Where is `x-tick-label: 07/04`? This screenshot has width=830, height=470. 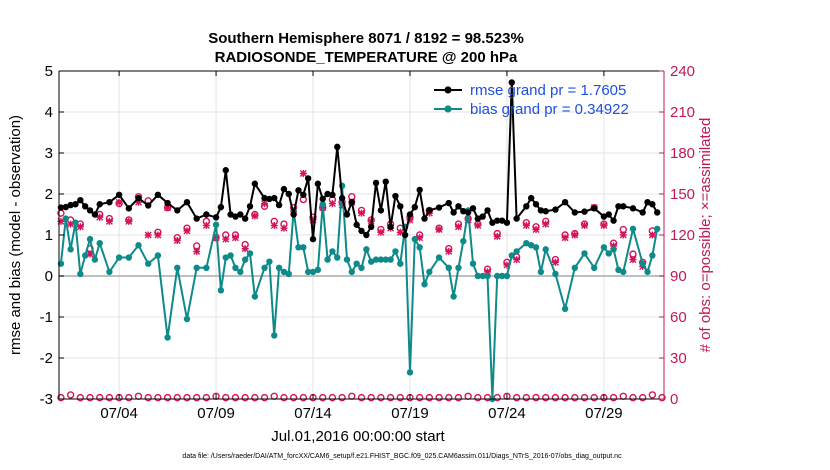
x-tick-label: 07/04 is located at coordinates (119, 413).